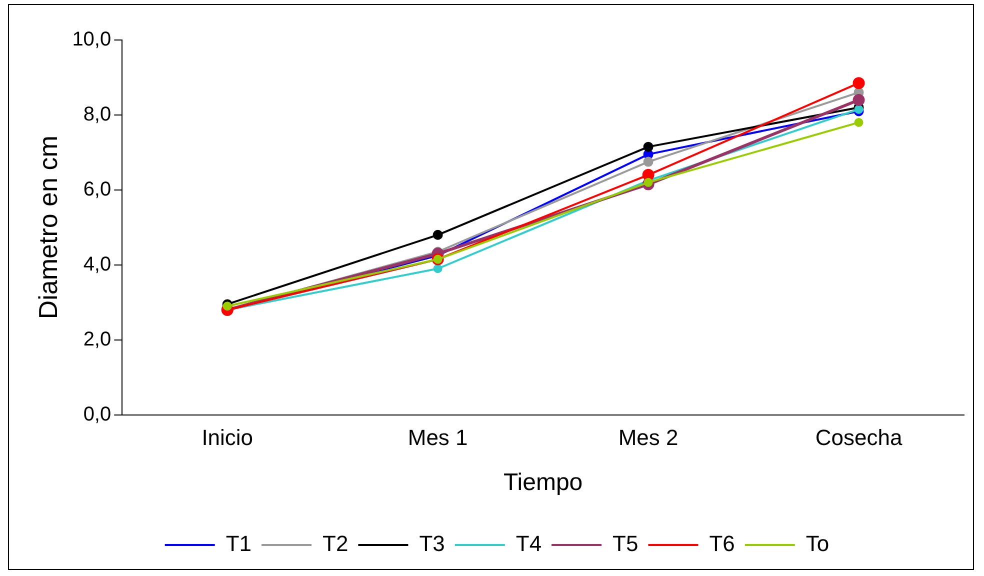 Image resolution: width=984 pixels, height=576 pixels. I want to click on y-tick-label: 8,0, so click(97, 114).